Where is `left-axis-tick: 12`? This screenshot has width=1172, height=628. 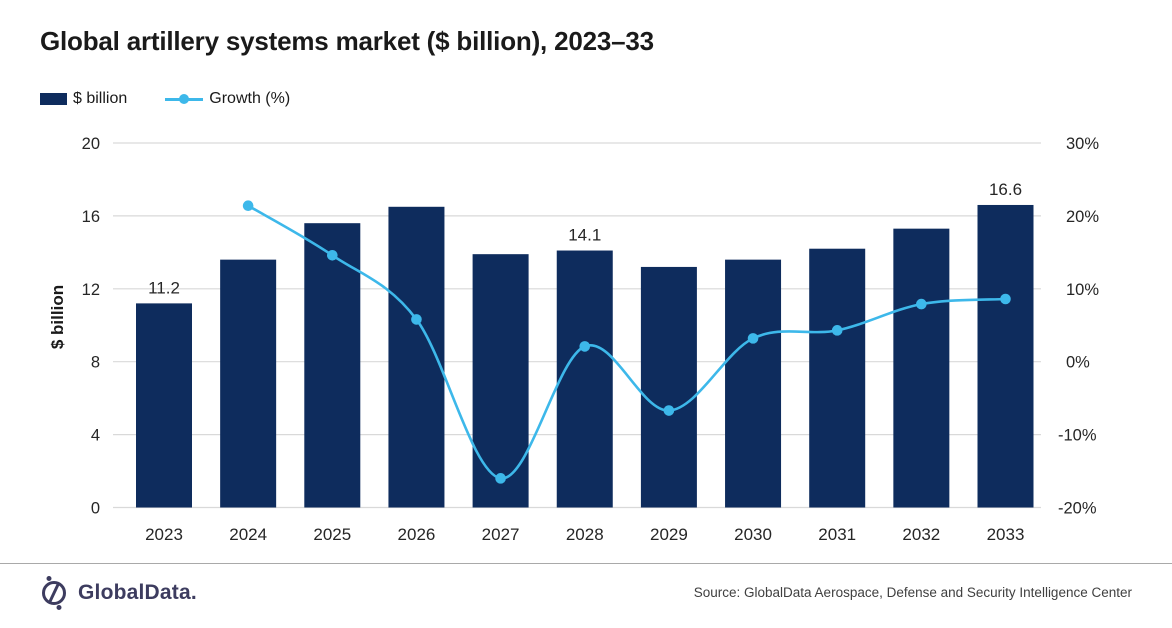 left-axis-tick: 12 is located at coordinates (91, 290).